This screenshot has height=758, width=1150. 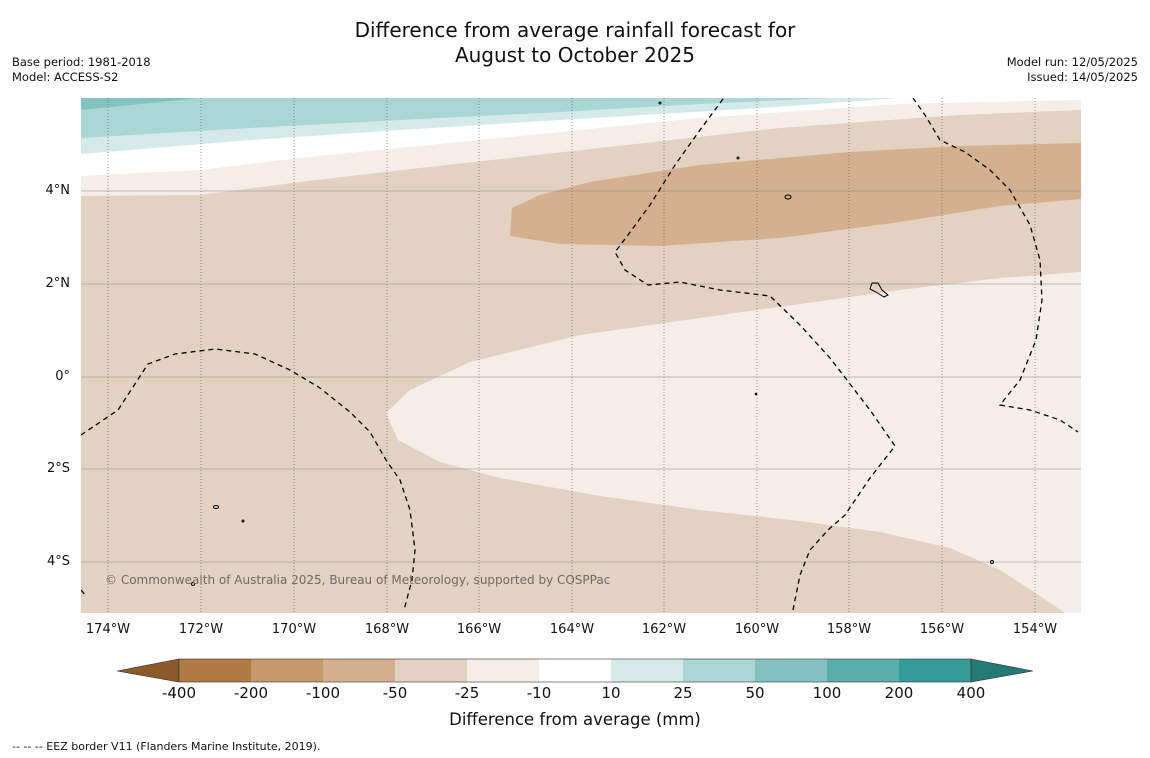 I want to click on colorbar-tick: -50, so click(x=395, y=693).